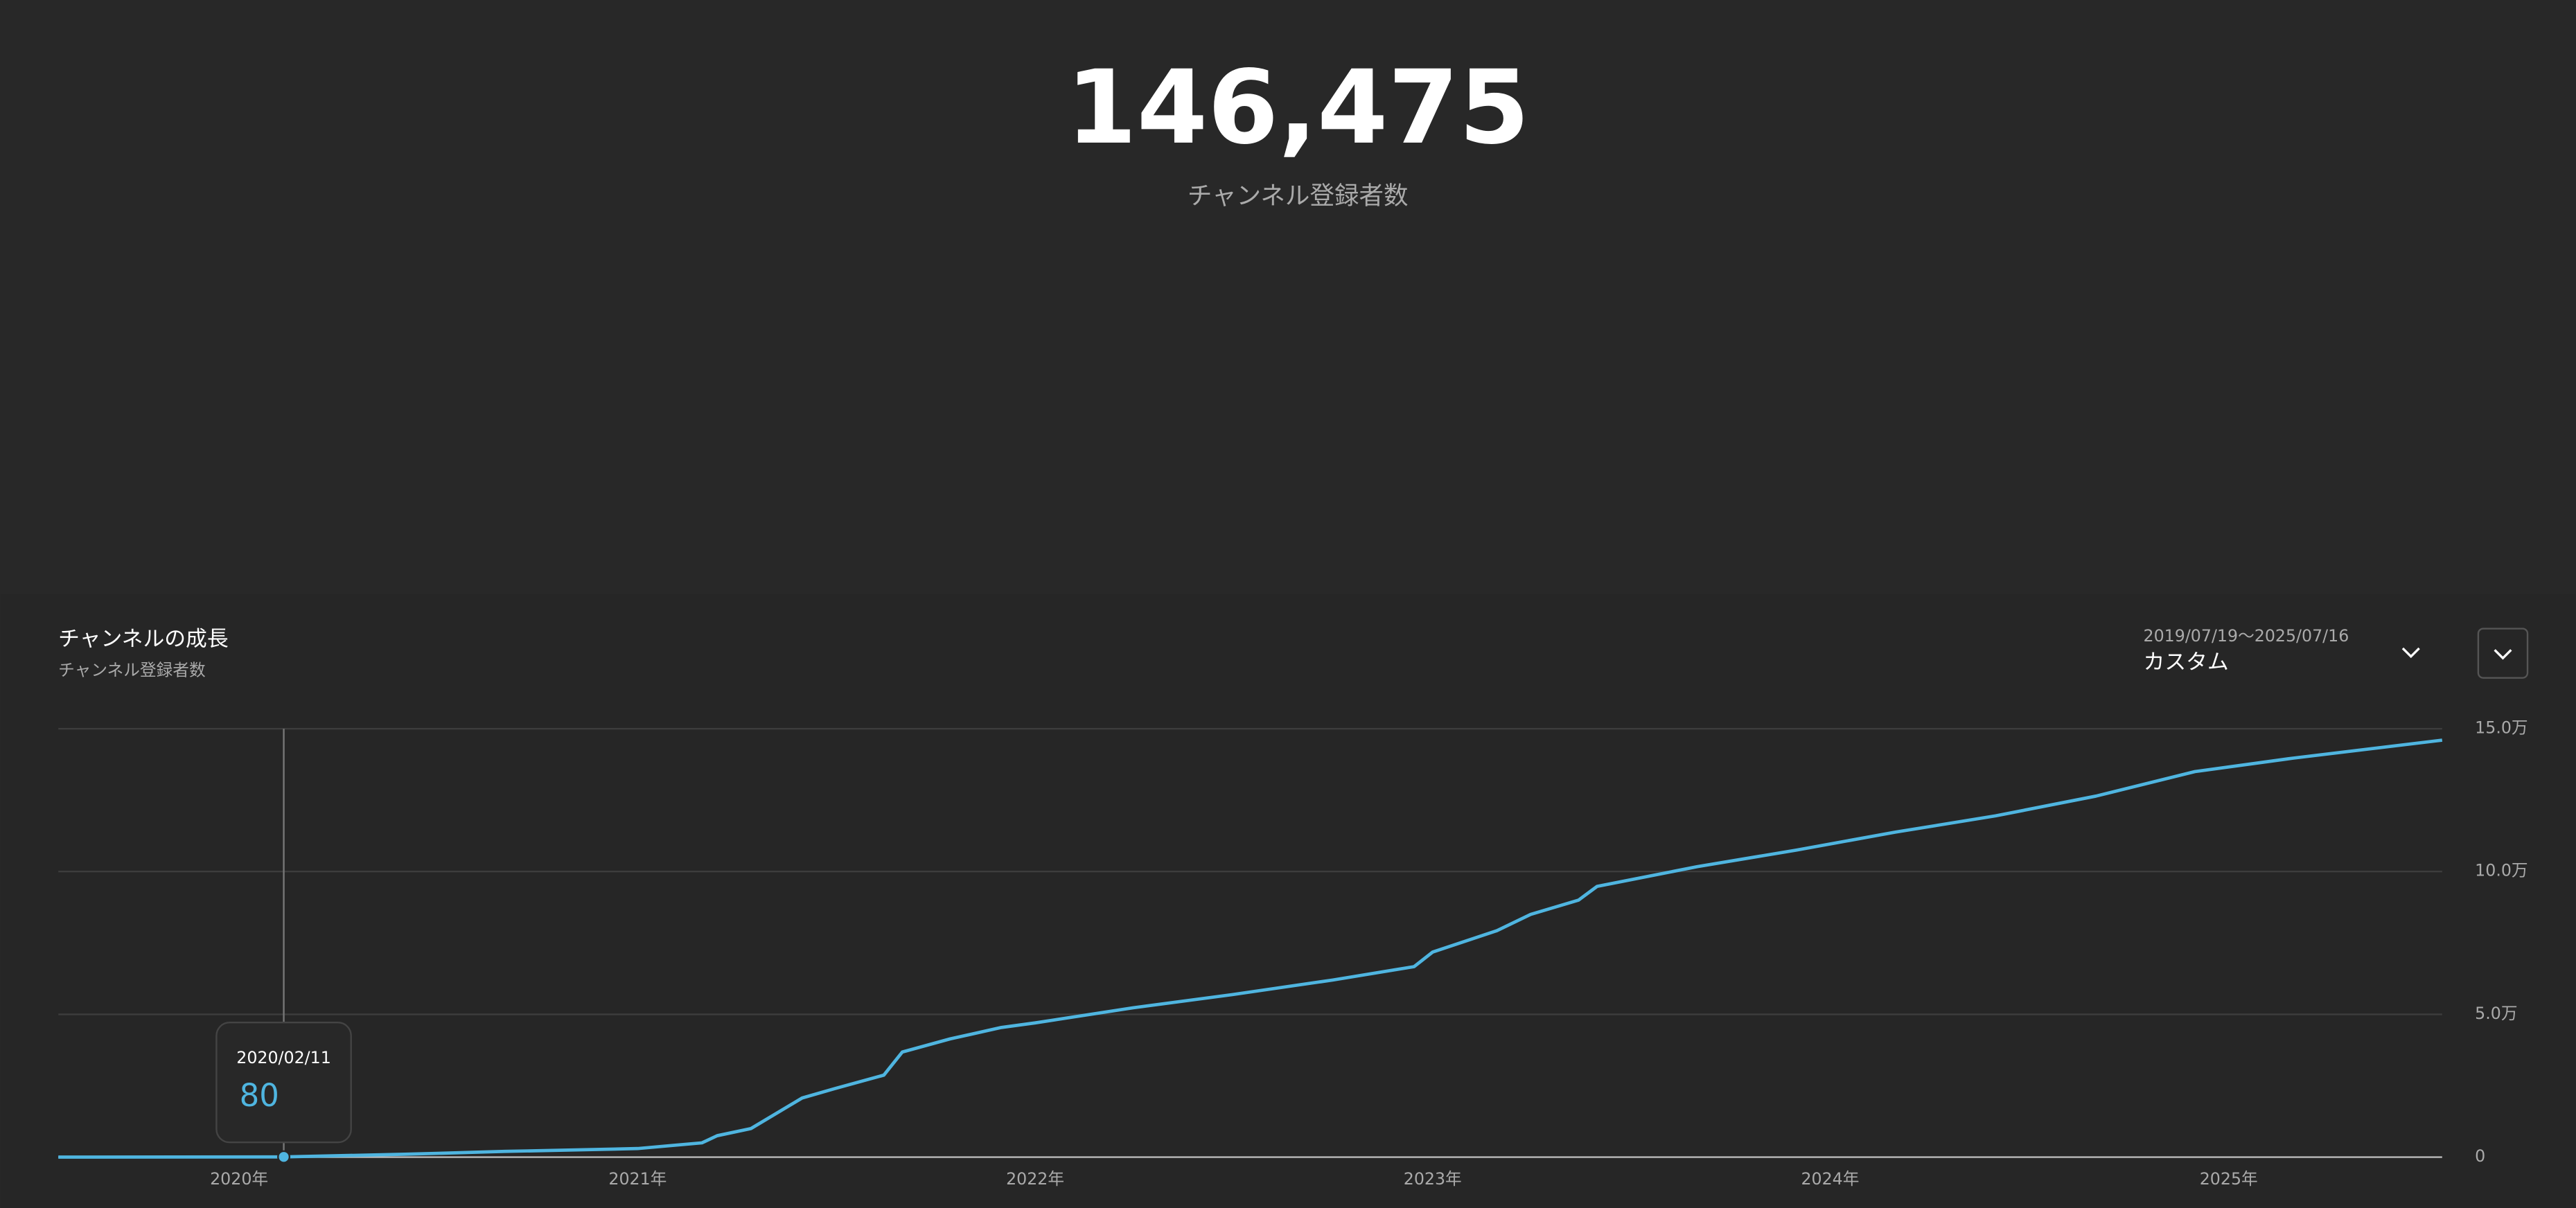 The image size is (2576, 1208). I want to click on y-tick-label: 0, so click(2480, 1156).